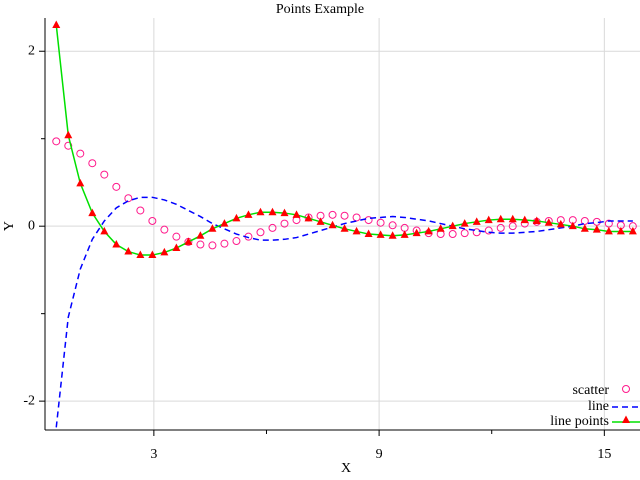 This screenshot has height=480, width=640. What do you see at coordinates (579, 421) in the screenshot?
I see `legend-label: line points` at bounding box center [579, 421].